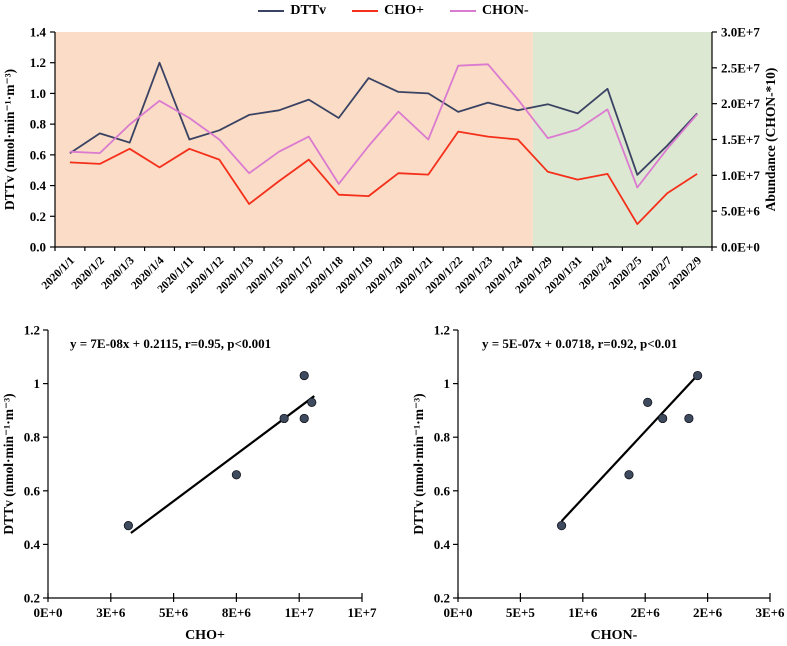  I want to click on right-axis-tick-label: 2.0E+7, so click(740, 103).